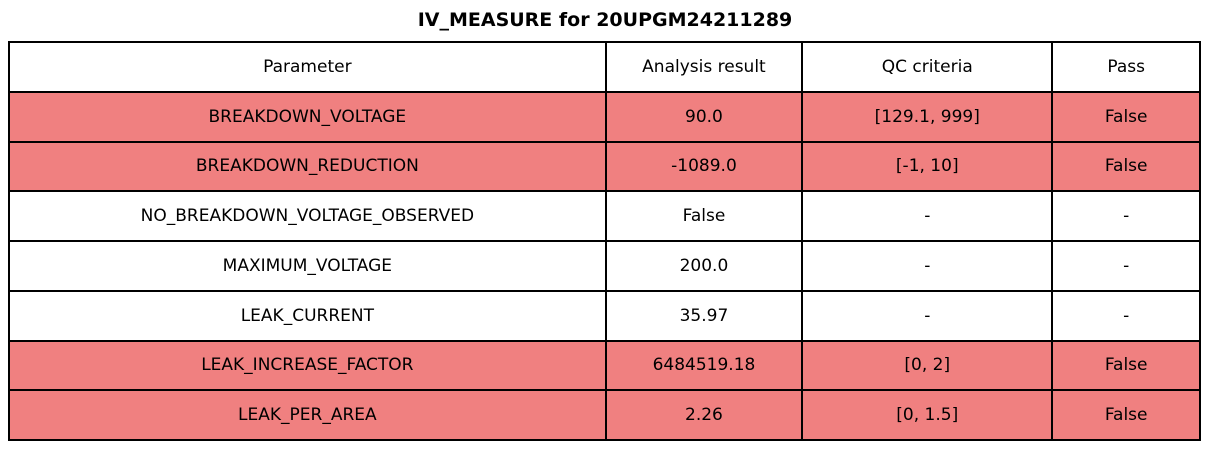 The width and height of the screenshot is (1210, 452). Describe the element at coordinates (704, 266) in the screenshot. I see `result-cell: 200.0` at that location.